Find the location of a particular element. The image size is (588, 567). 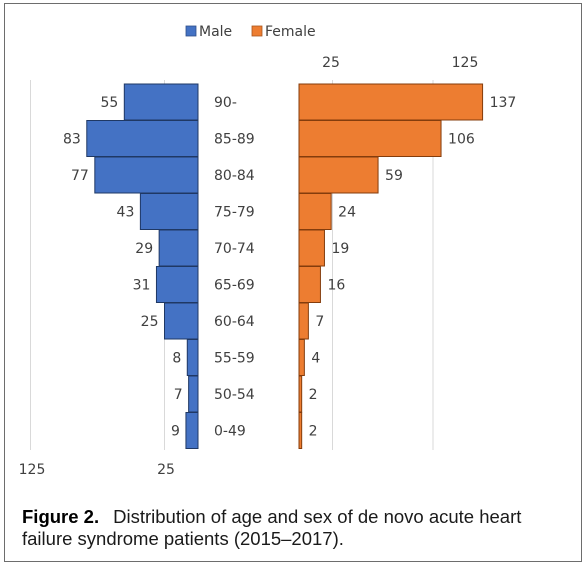

age-group-label-90-: 90- is located at coordinates (225, 103).